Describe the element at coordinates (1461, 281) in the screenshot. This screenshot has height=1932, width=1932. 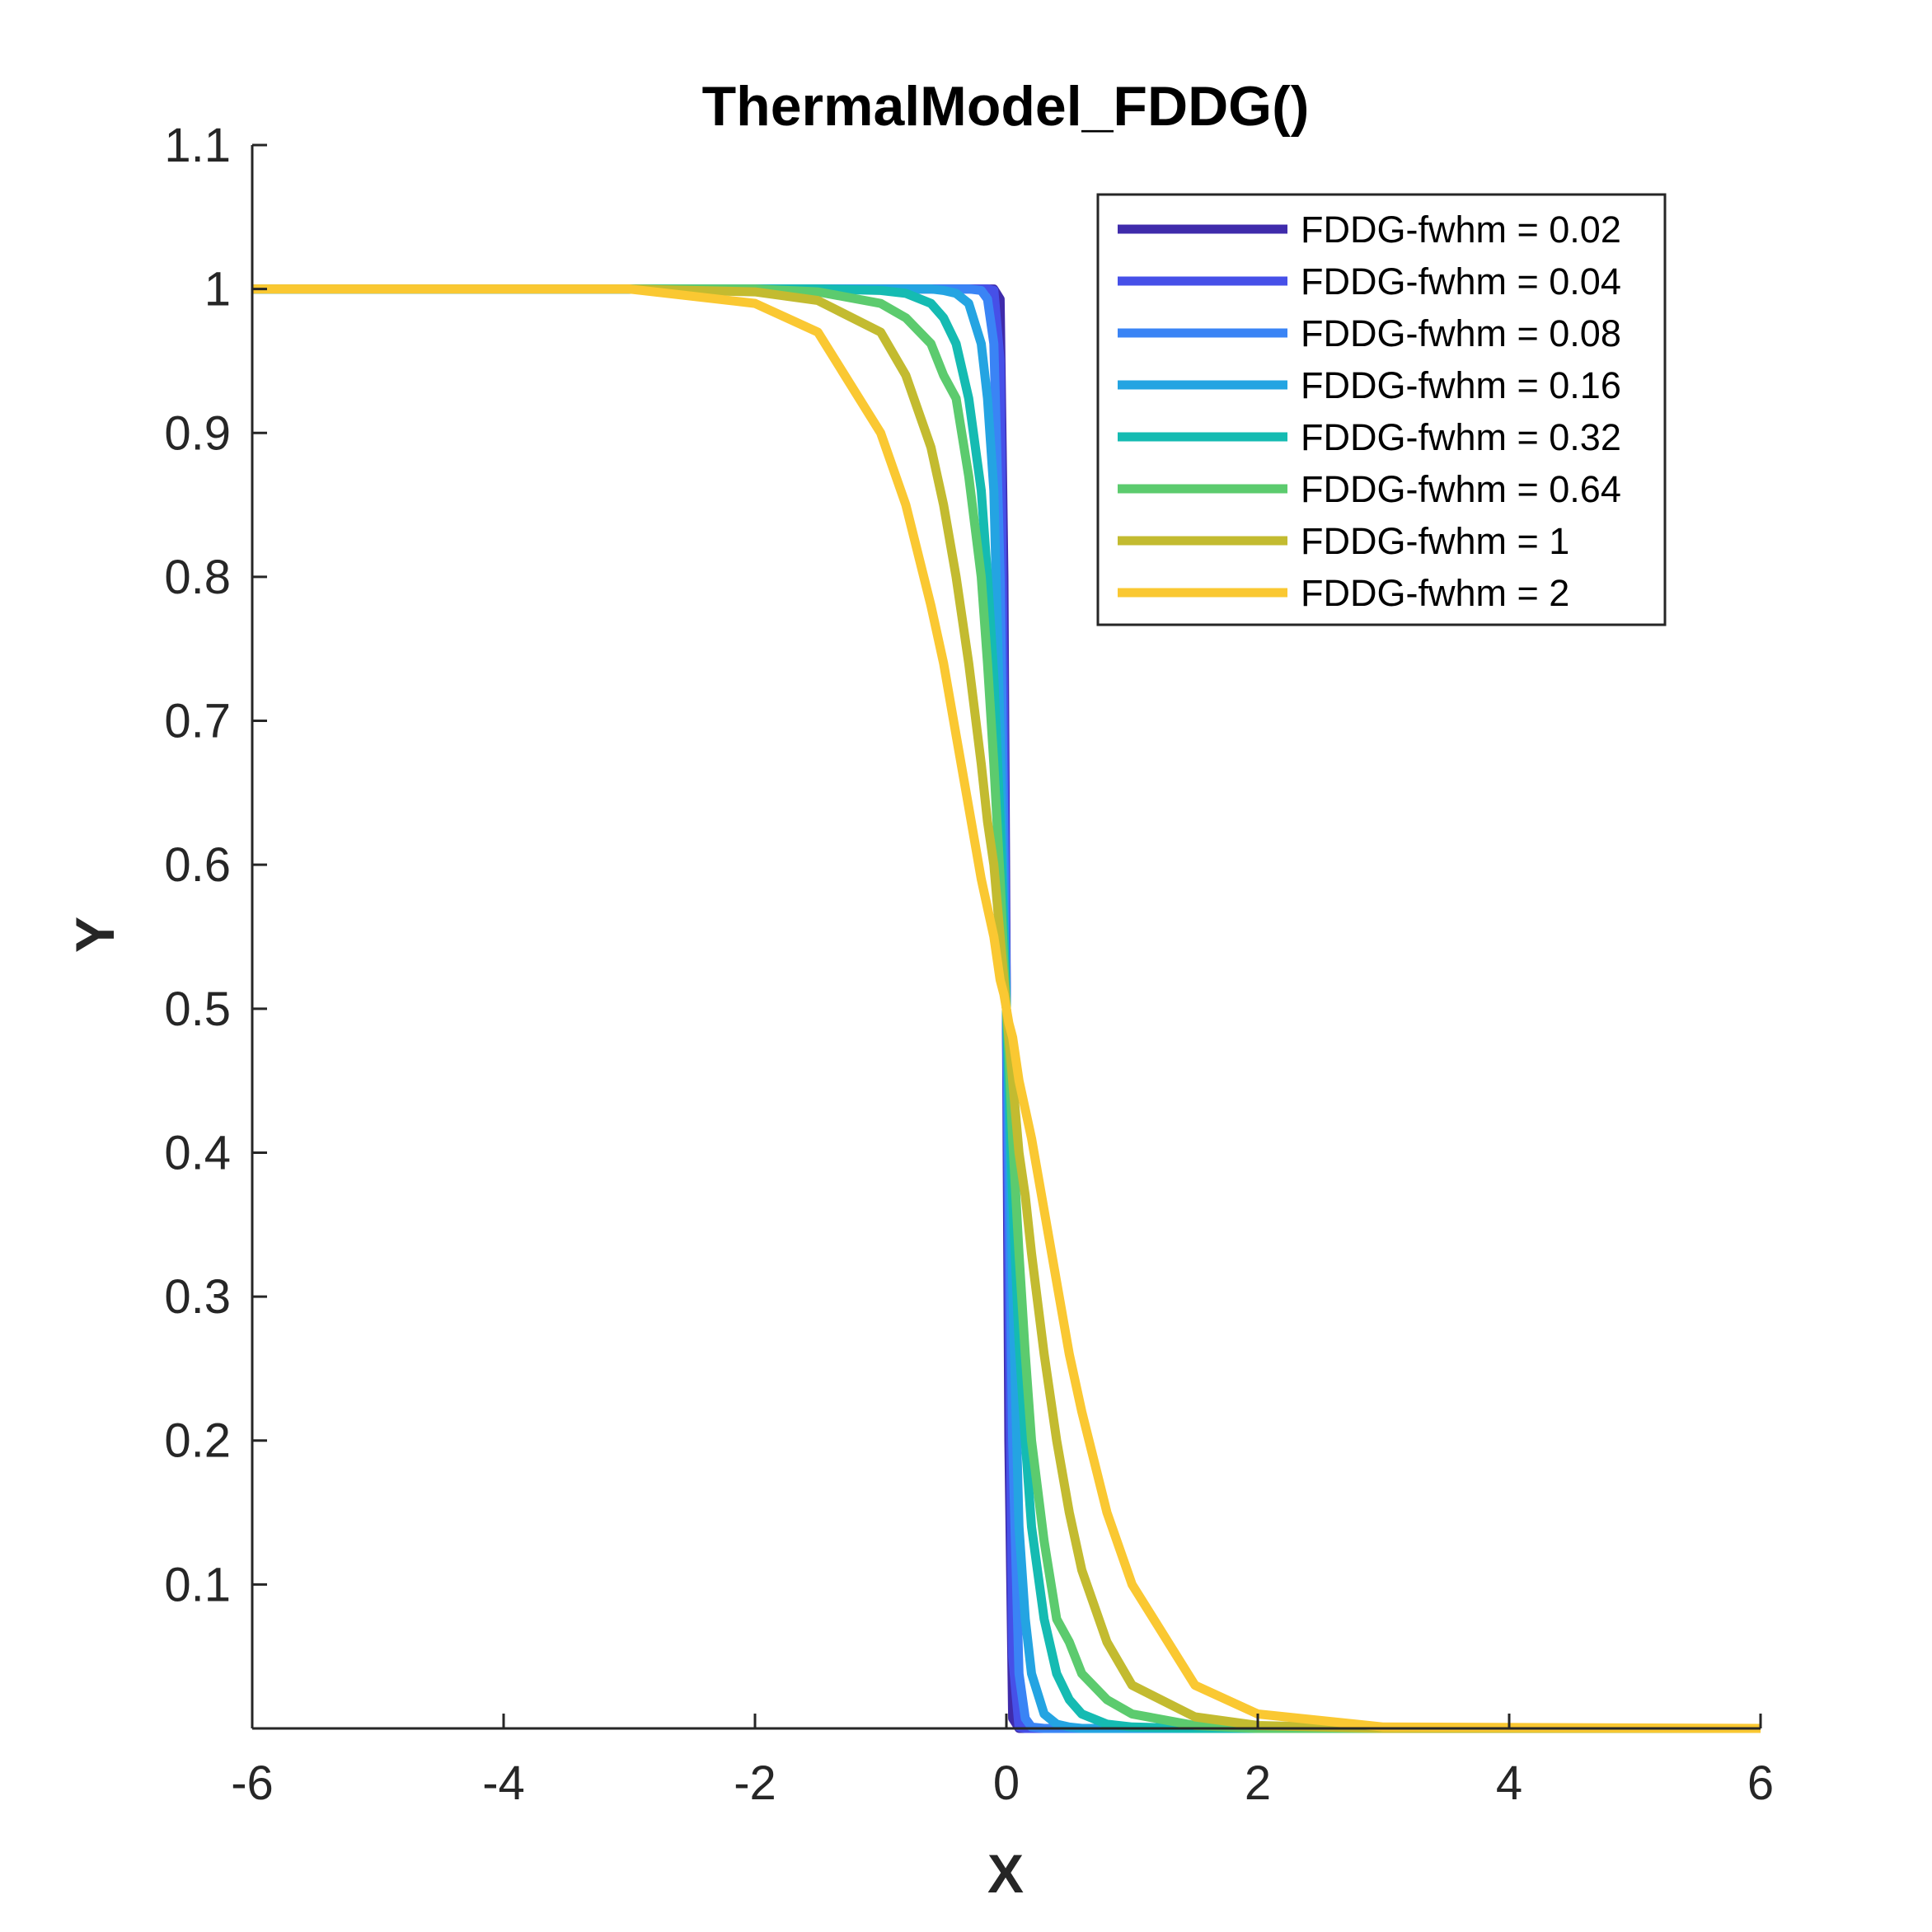
I see `legend-label-2: FDDG-fwhm = 0.04` at that location.